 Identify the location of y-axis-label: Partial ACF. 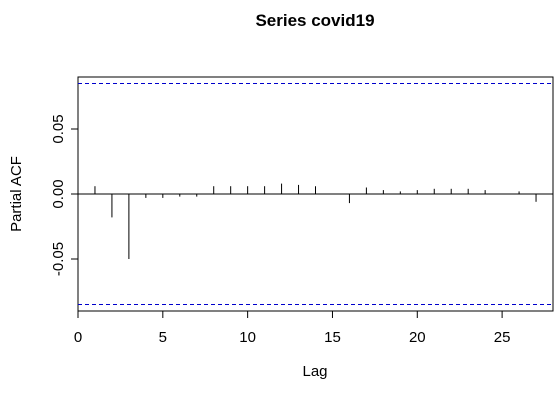
(16, 194).